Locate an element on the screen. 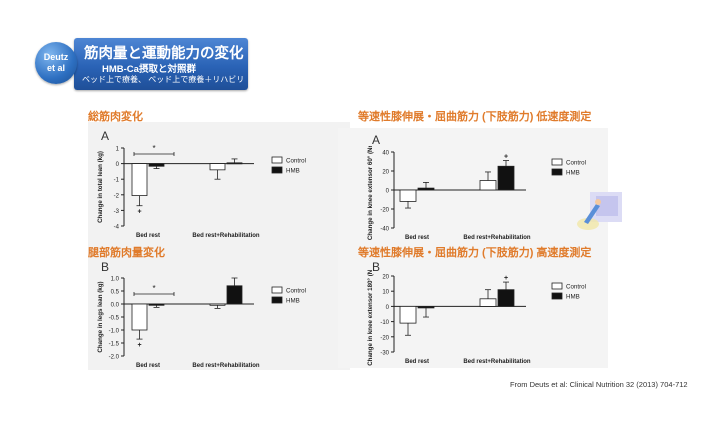  author-badge: Deutz et al is located at coordinates (56, 63).